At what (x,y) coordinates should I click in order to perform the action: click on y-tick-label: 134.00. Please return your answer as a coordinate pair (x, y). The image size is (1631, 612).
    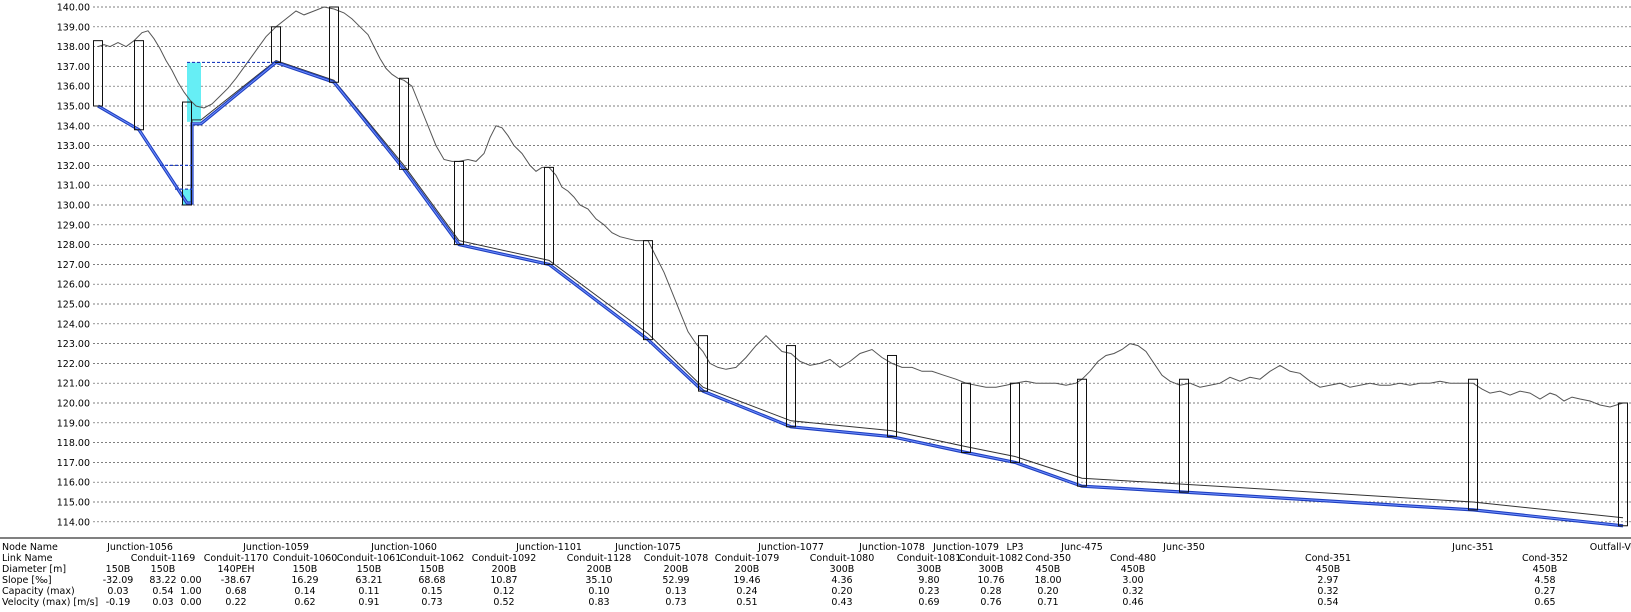
    Looking at the image, I should click on (73, 126).